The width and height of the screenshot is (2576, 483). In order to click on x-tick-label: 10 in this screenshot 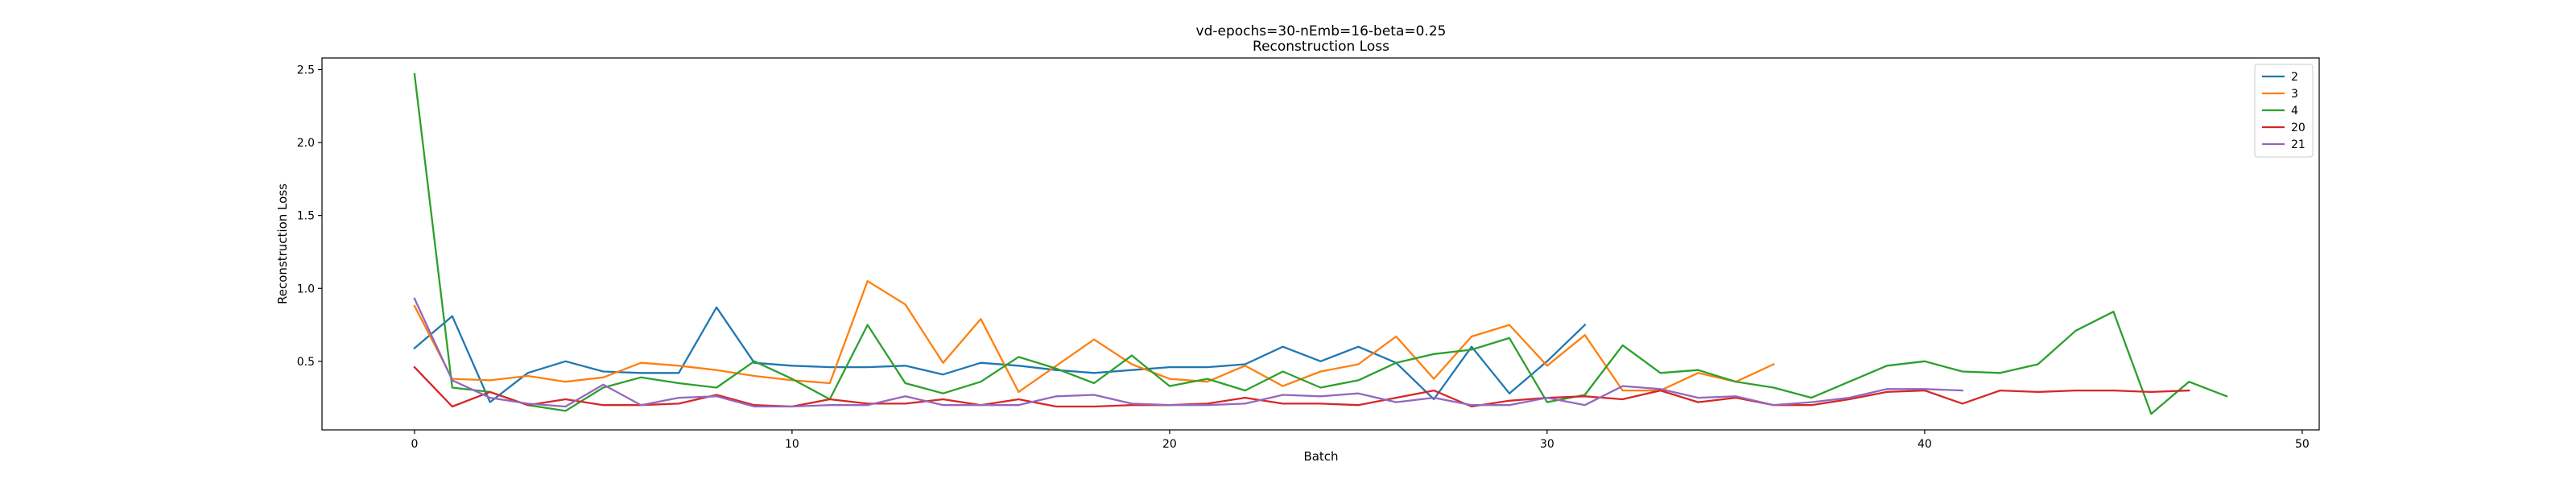, I will do `click(792, 444)`.